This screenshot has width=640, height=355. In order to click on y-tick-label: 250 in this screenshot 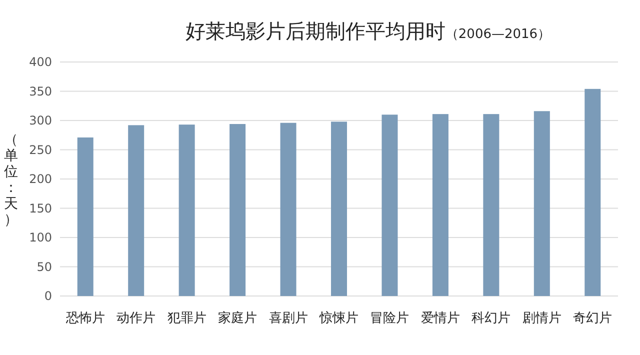, I will do `click(40, 149)`.